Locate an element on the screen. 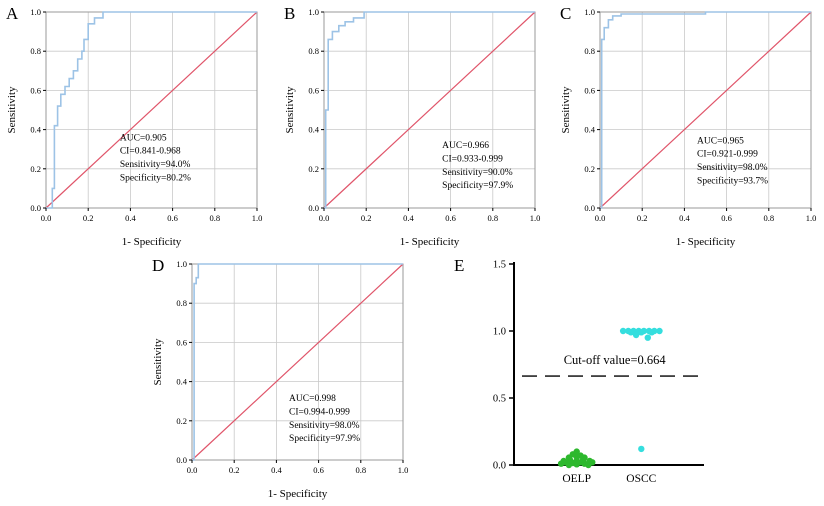  panel-label-e: E is located at coordinates (459, 265).